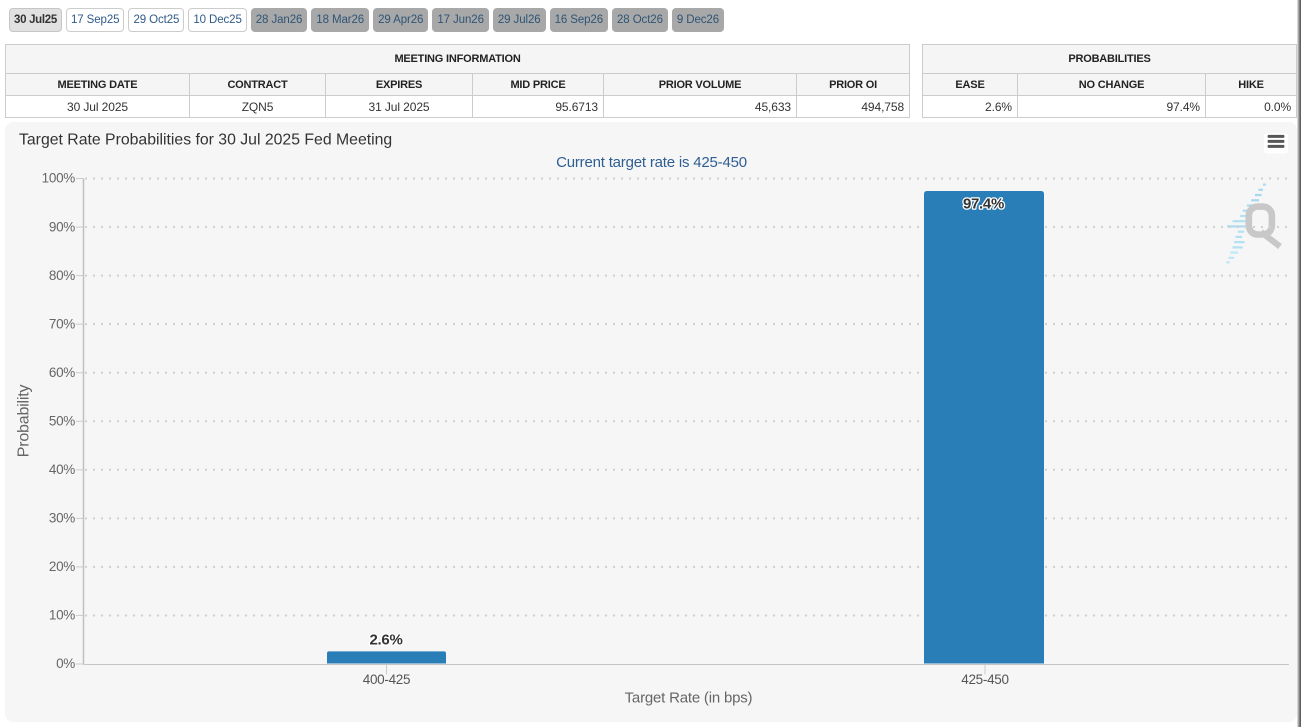  Describe the element at coordinates (62, 566) in the screenshot. I see `svg-text: 20%` at that location.